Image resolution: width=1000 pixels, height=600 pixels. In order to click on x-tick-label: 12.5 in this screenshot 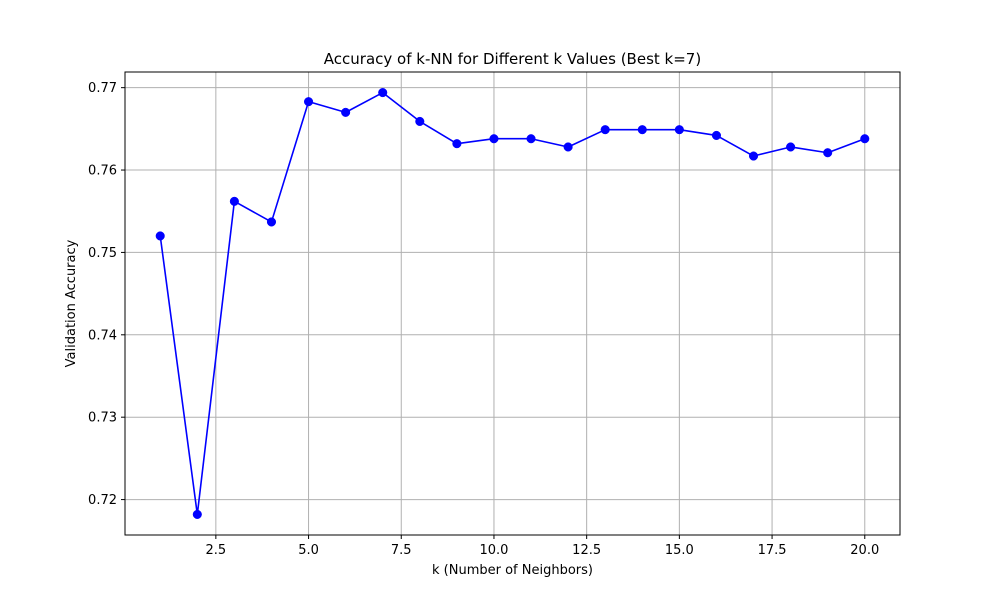, I will do `click(586, 550)`.